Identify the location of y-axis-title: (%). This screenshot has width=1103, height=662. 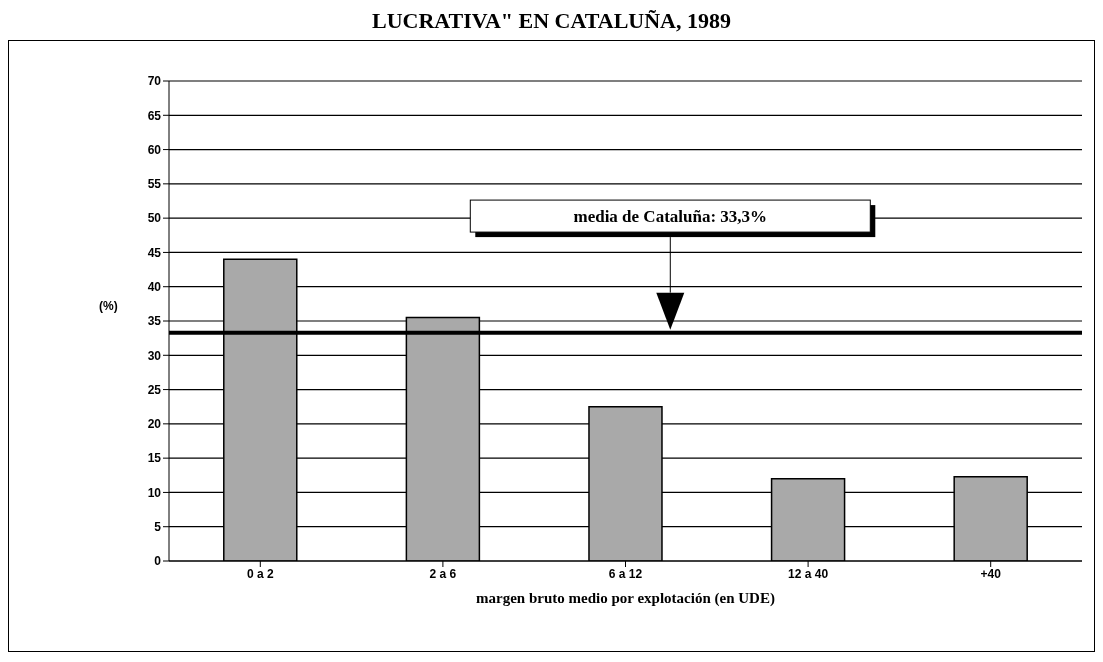
(108, 306).